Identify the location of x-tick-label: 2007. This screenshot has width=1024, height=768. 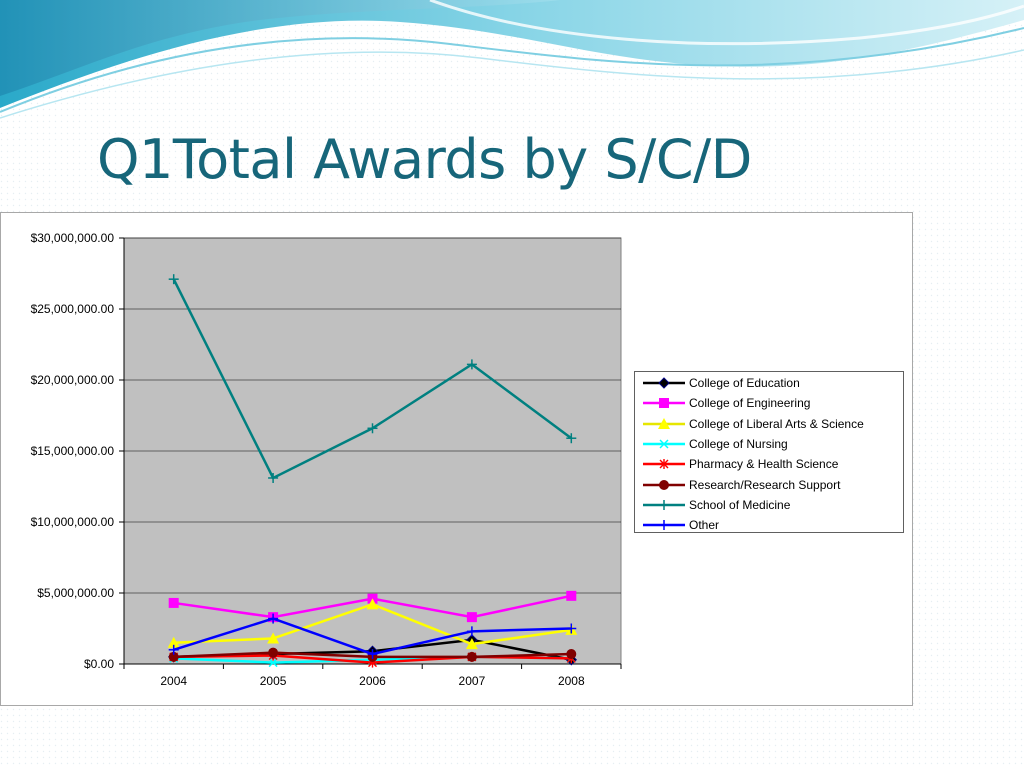
(472, 681).